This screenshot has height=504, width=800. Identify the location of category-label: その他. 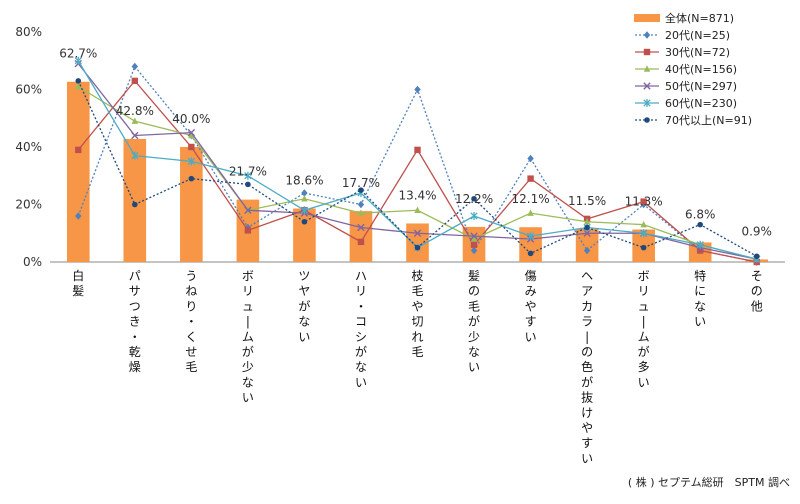
(757, 291).